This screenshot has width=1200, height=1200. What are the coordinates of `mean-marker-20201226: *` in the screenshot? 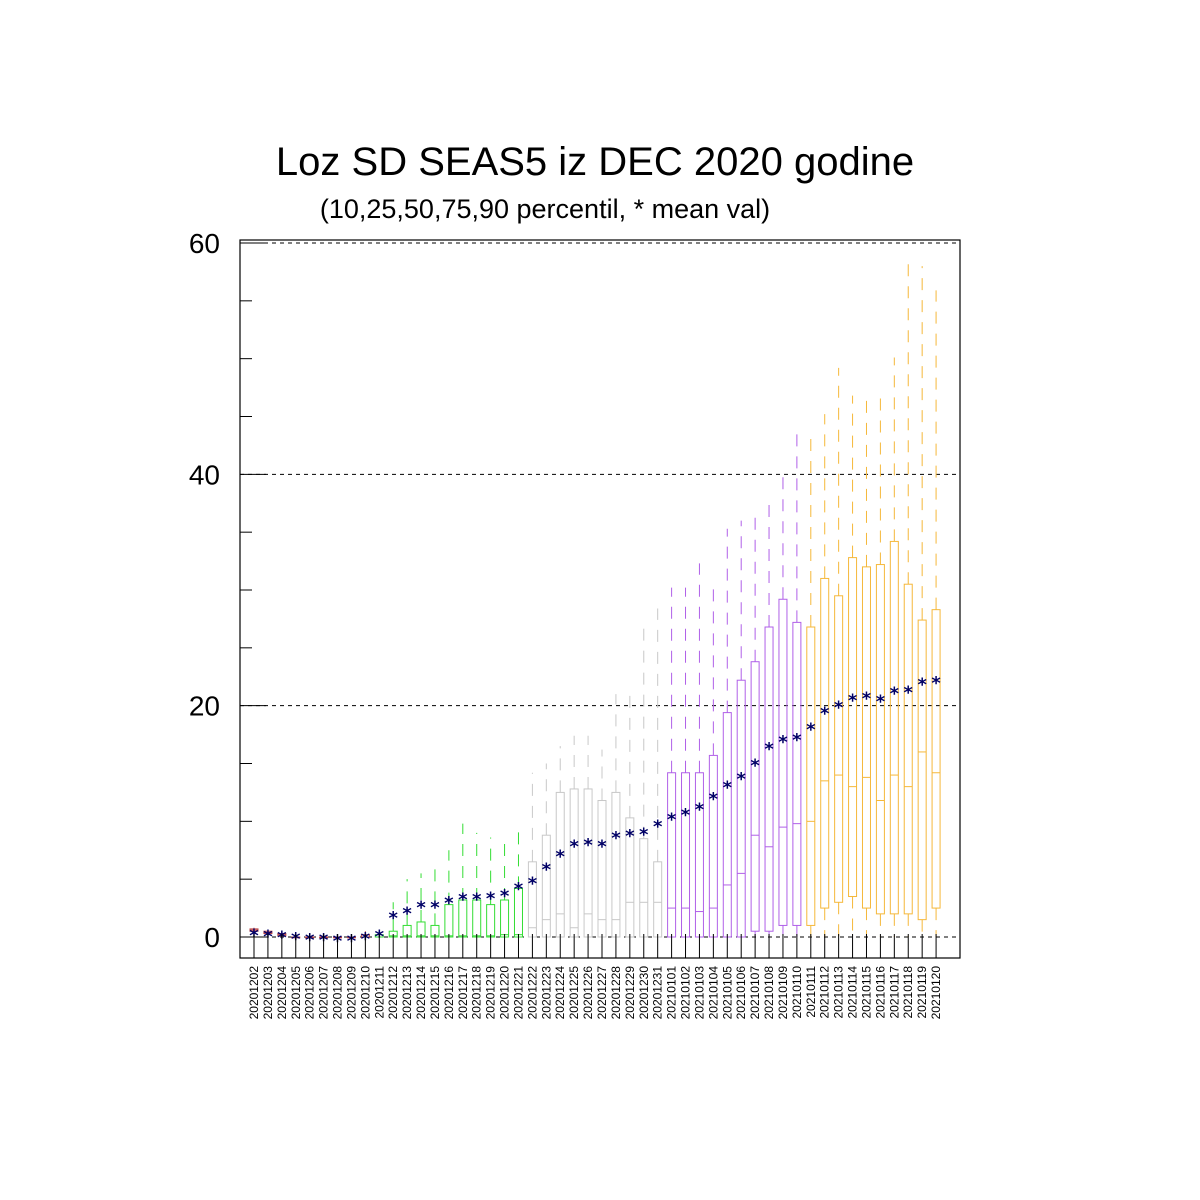 It's located at (588, 845).